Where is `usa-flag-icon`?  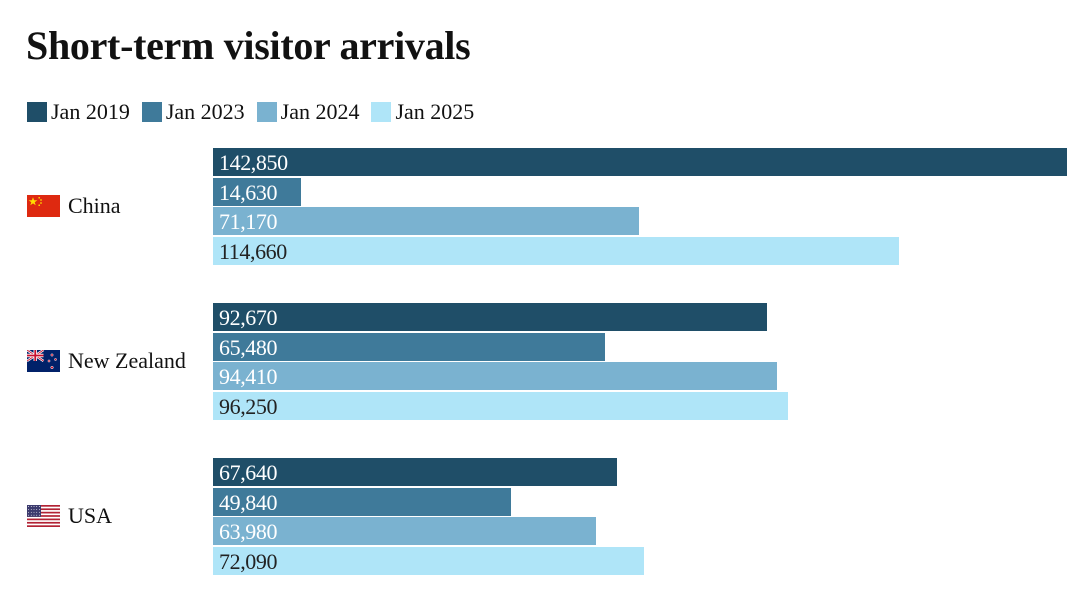
usa-flag-icon is located at coordinates (43, 516).